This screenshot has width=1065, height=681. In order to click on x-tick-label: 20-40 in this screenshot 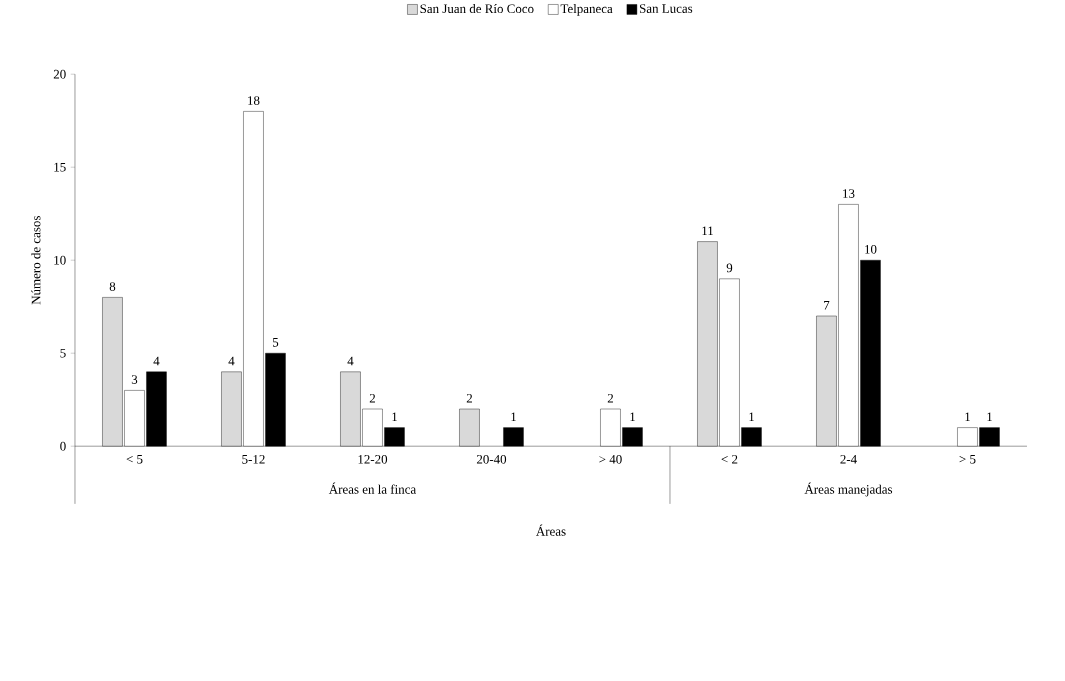, I will do `click(491, 459)`.